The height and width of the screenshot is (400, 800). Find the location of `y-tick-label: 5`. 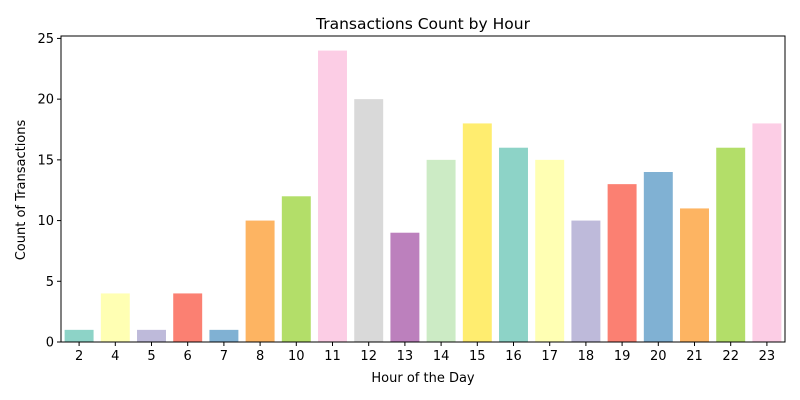

y-tick-label: 5 is located at coordinates (50, 282).